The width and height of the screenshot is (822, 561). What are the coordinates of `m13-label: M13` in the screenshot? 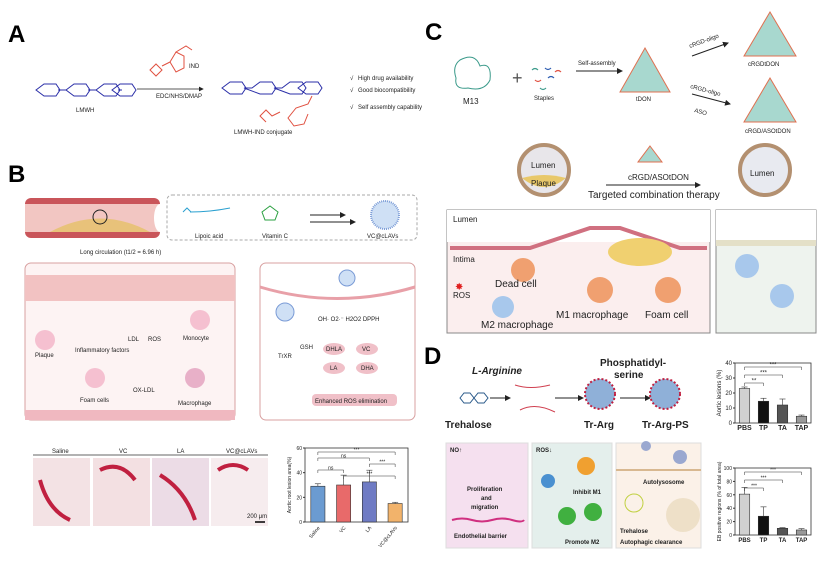 It's located at (471, 101).